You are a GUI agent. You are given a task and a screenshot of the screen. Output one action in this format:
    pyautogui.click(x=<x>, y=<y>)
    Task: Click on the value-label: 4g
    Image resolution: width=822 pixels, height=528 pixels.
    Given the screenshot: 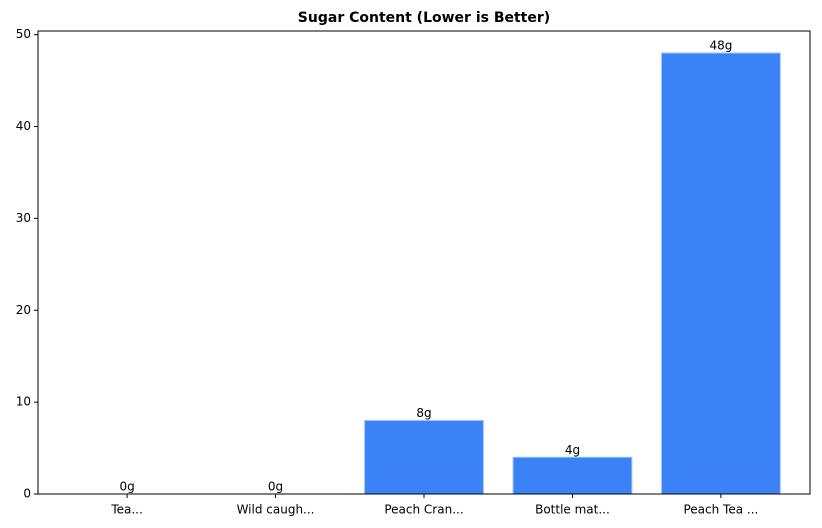 What is the action you would take?
    pyautogui.click(x=572, y=450)
    